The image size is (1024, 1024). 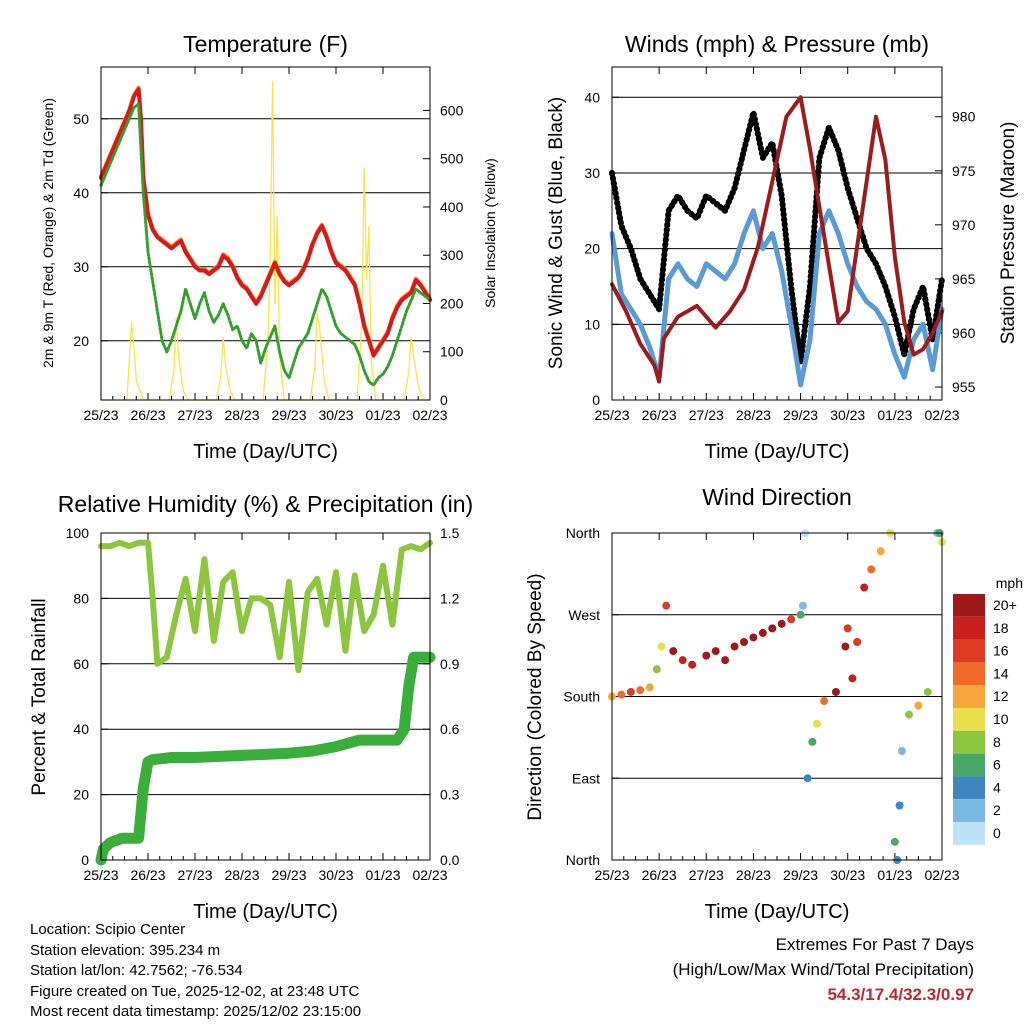 What do you see at coordinates (490, 233) in the screenshot?
I see `temp-y2label: Solar Insolation (Yellow)` at bounding box center [490, 233].